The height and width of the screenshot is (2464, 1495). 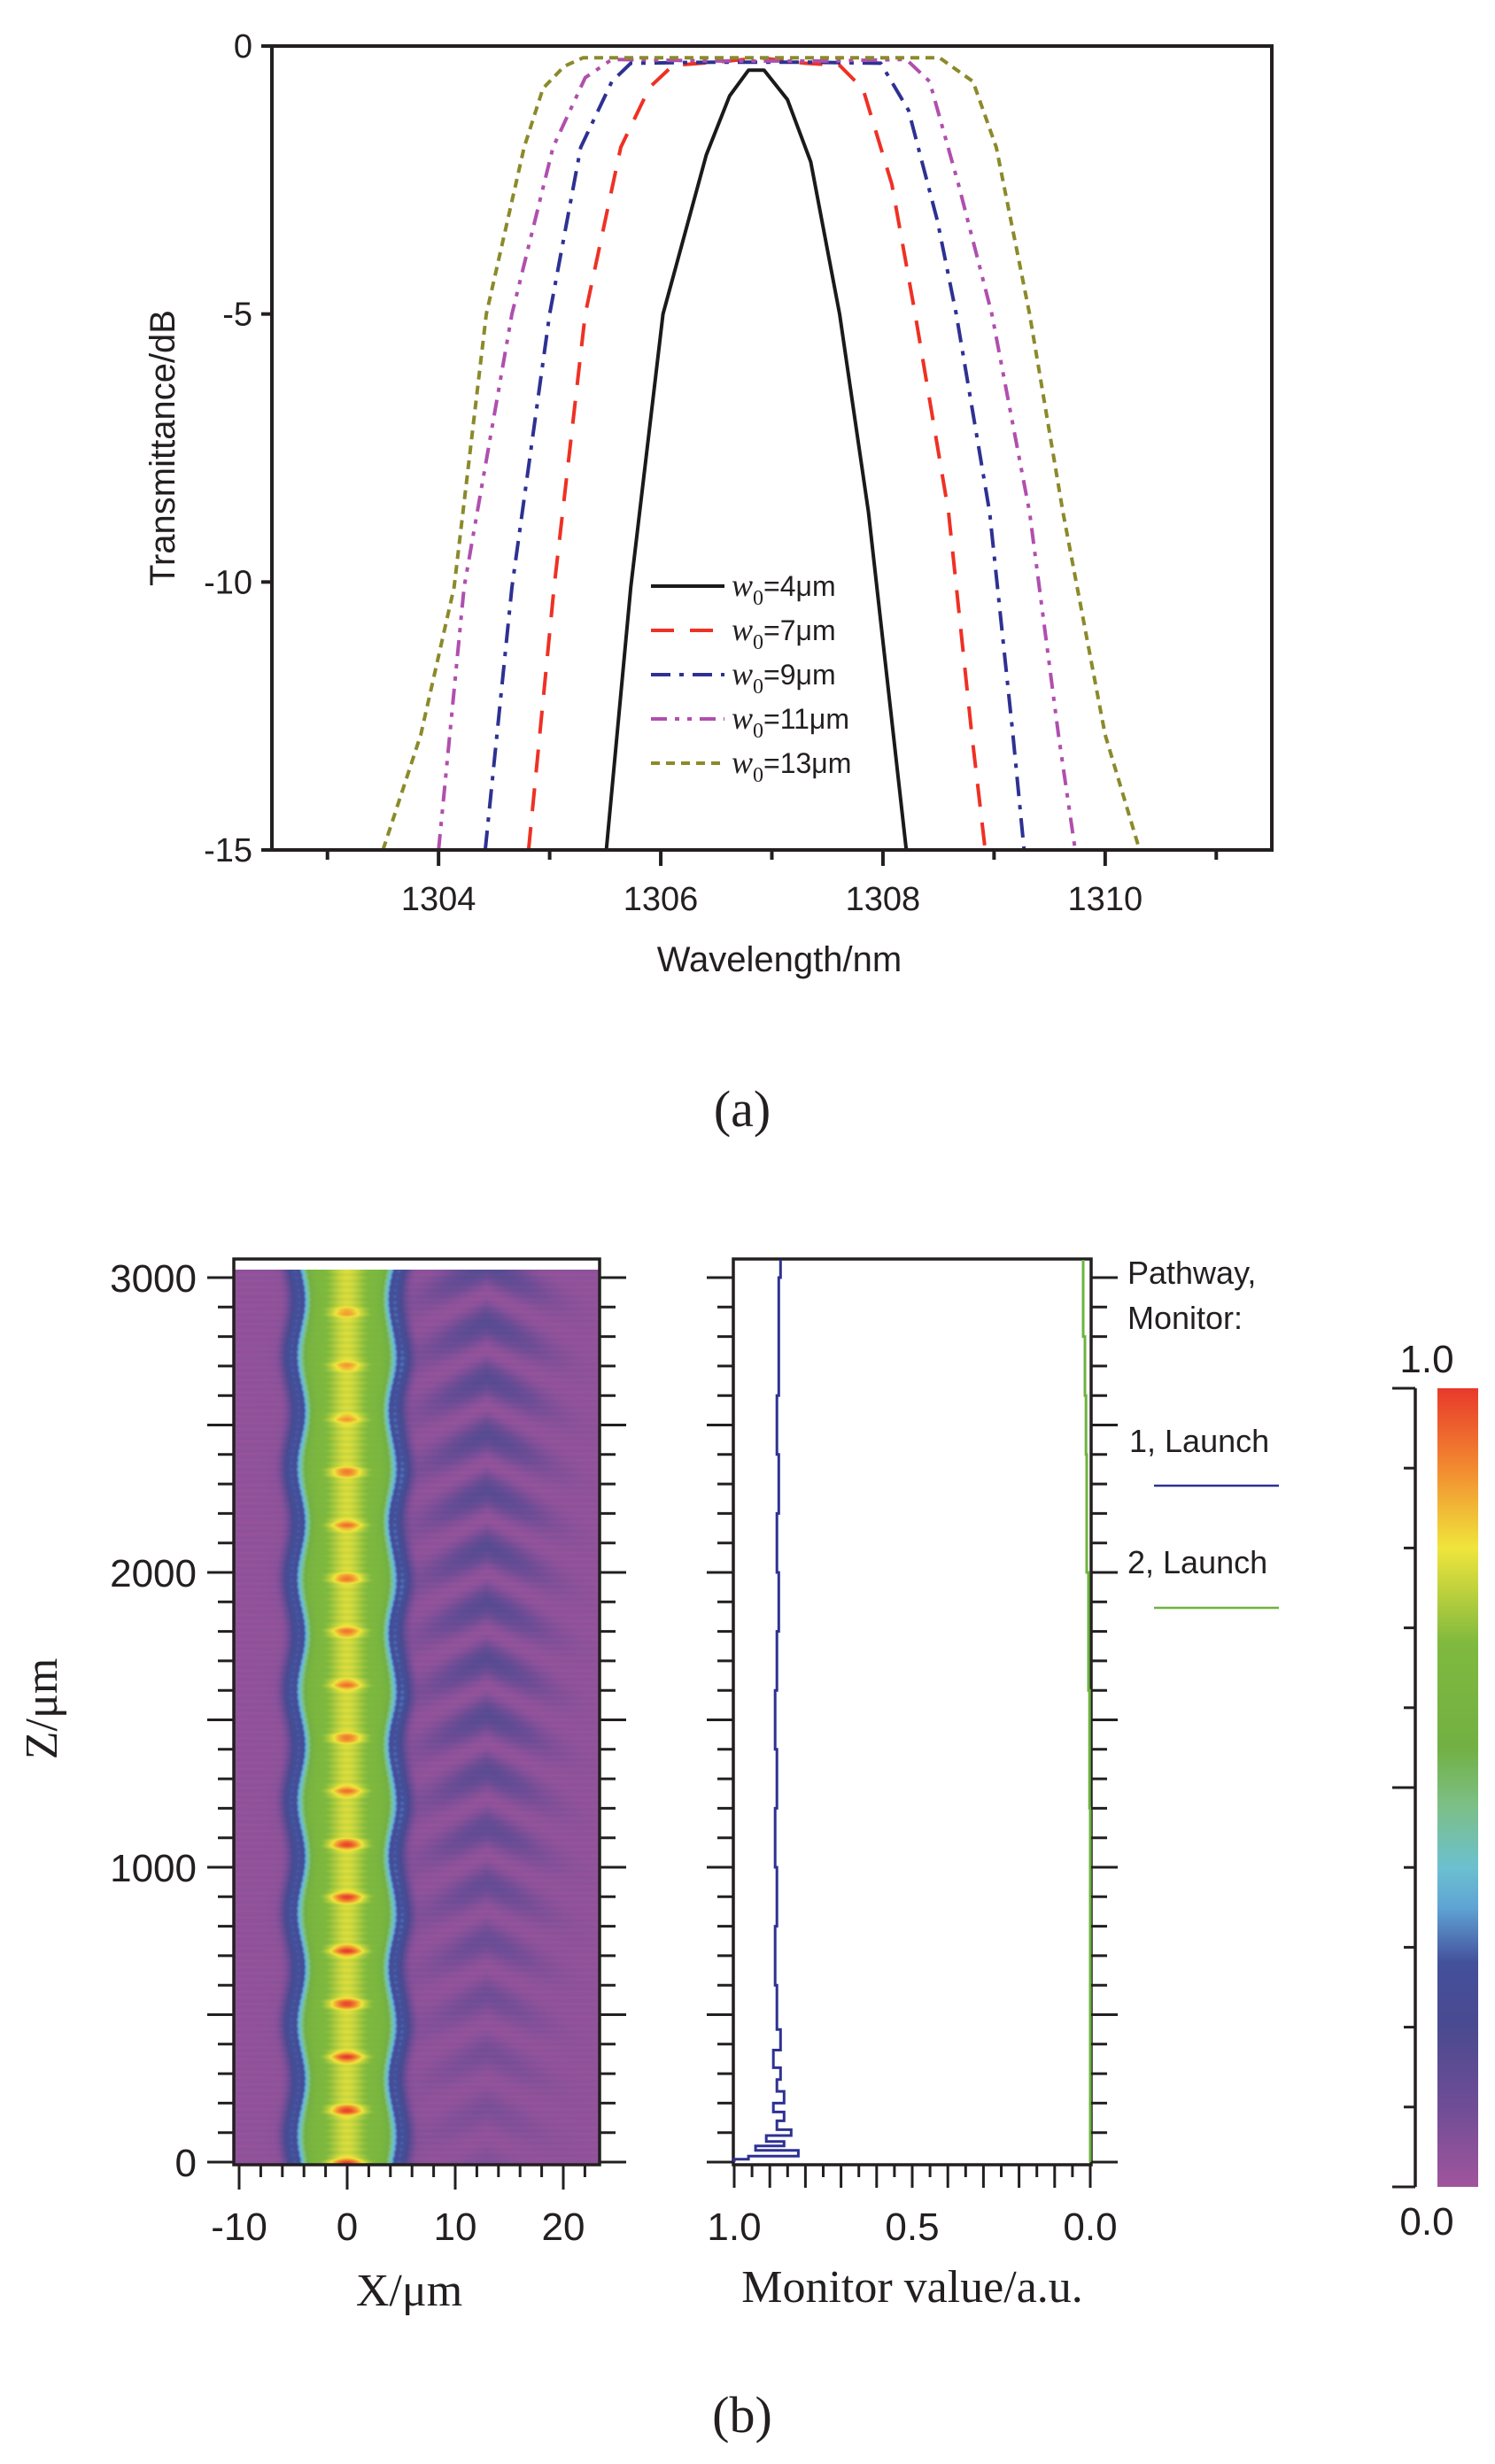 What do you see at coordinates (154, 1279) in the screenshot?
I see `z-tick-label: 3000` at bounding box center [154, 1279].